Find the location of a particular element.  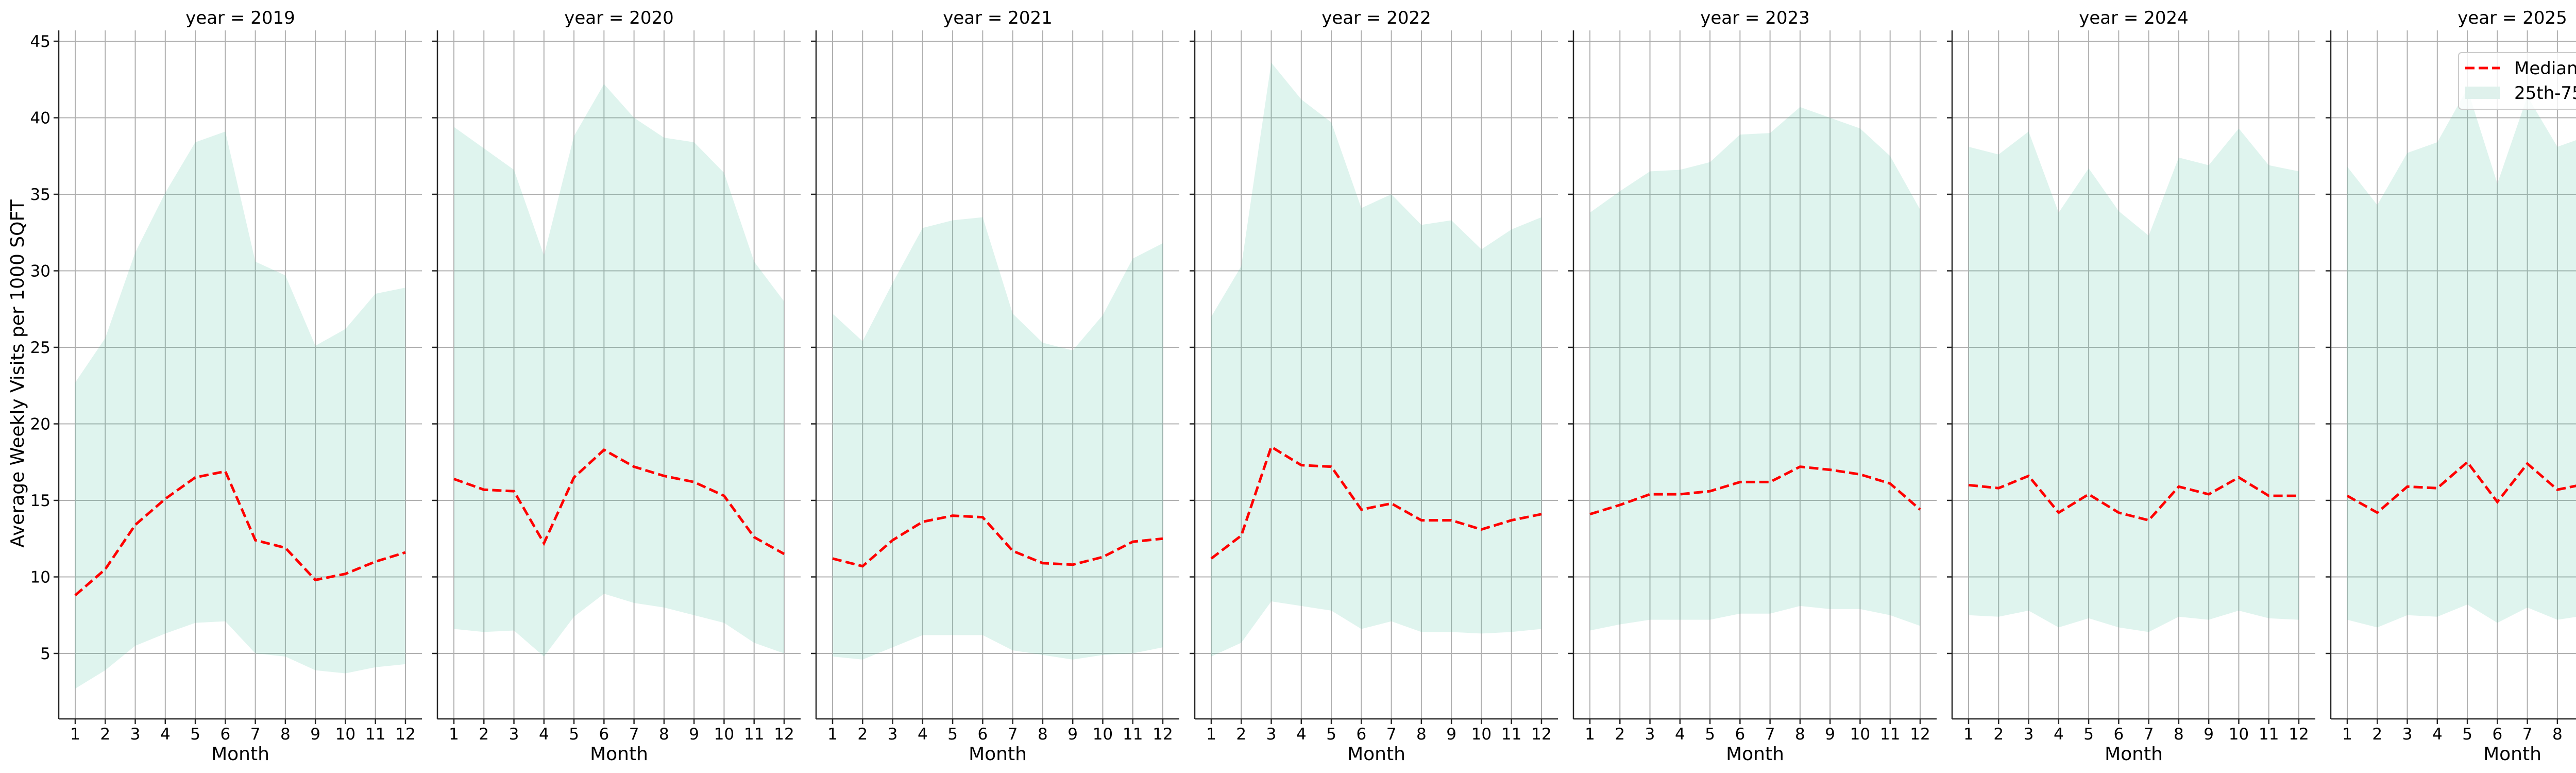

panel-title: year = 2022 is located at coordinates (1376, 18).